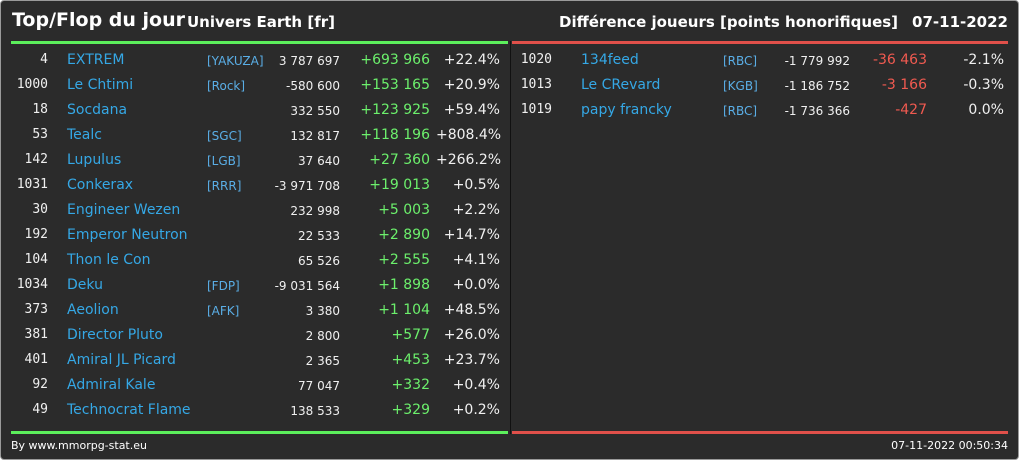 Image resolution: width=1019 pixels, height=460 pixels. Describe the element at coordinates (911, 110) in the screenshot. I see `player-points-diff: -427` at that location.